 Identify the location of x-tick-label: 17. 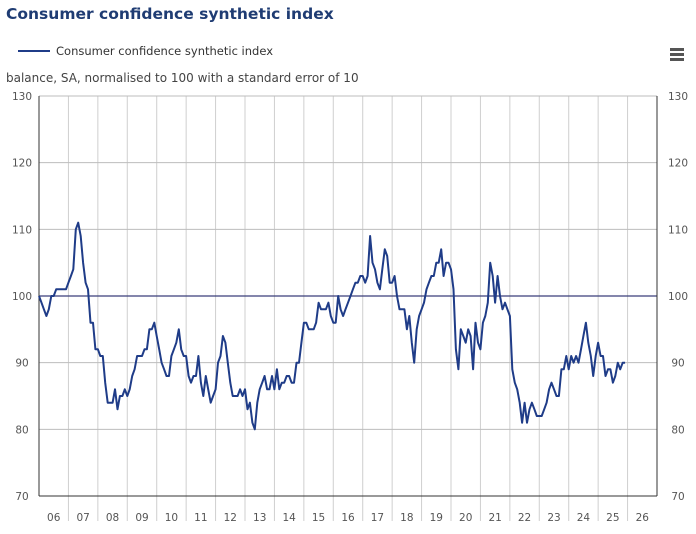
(377, 518).